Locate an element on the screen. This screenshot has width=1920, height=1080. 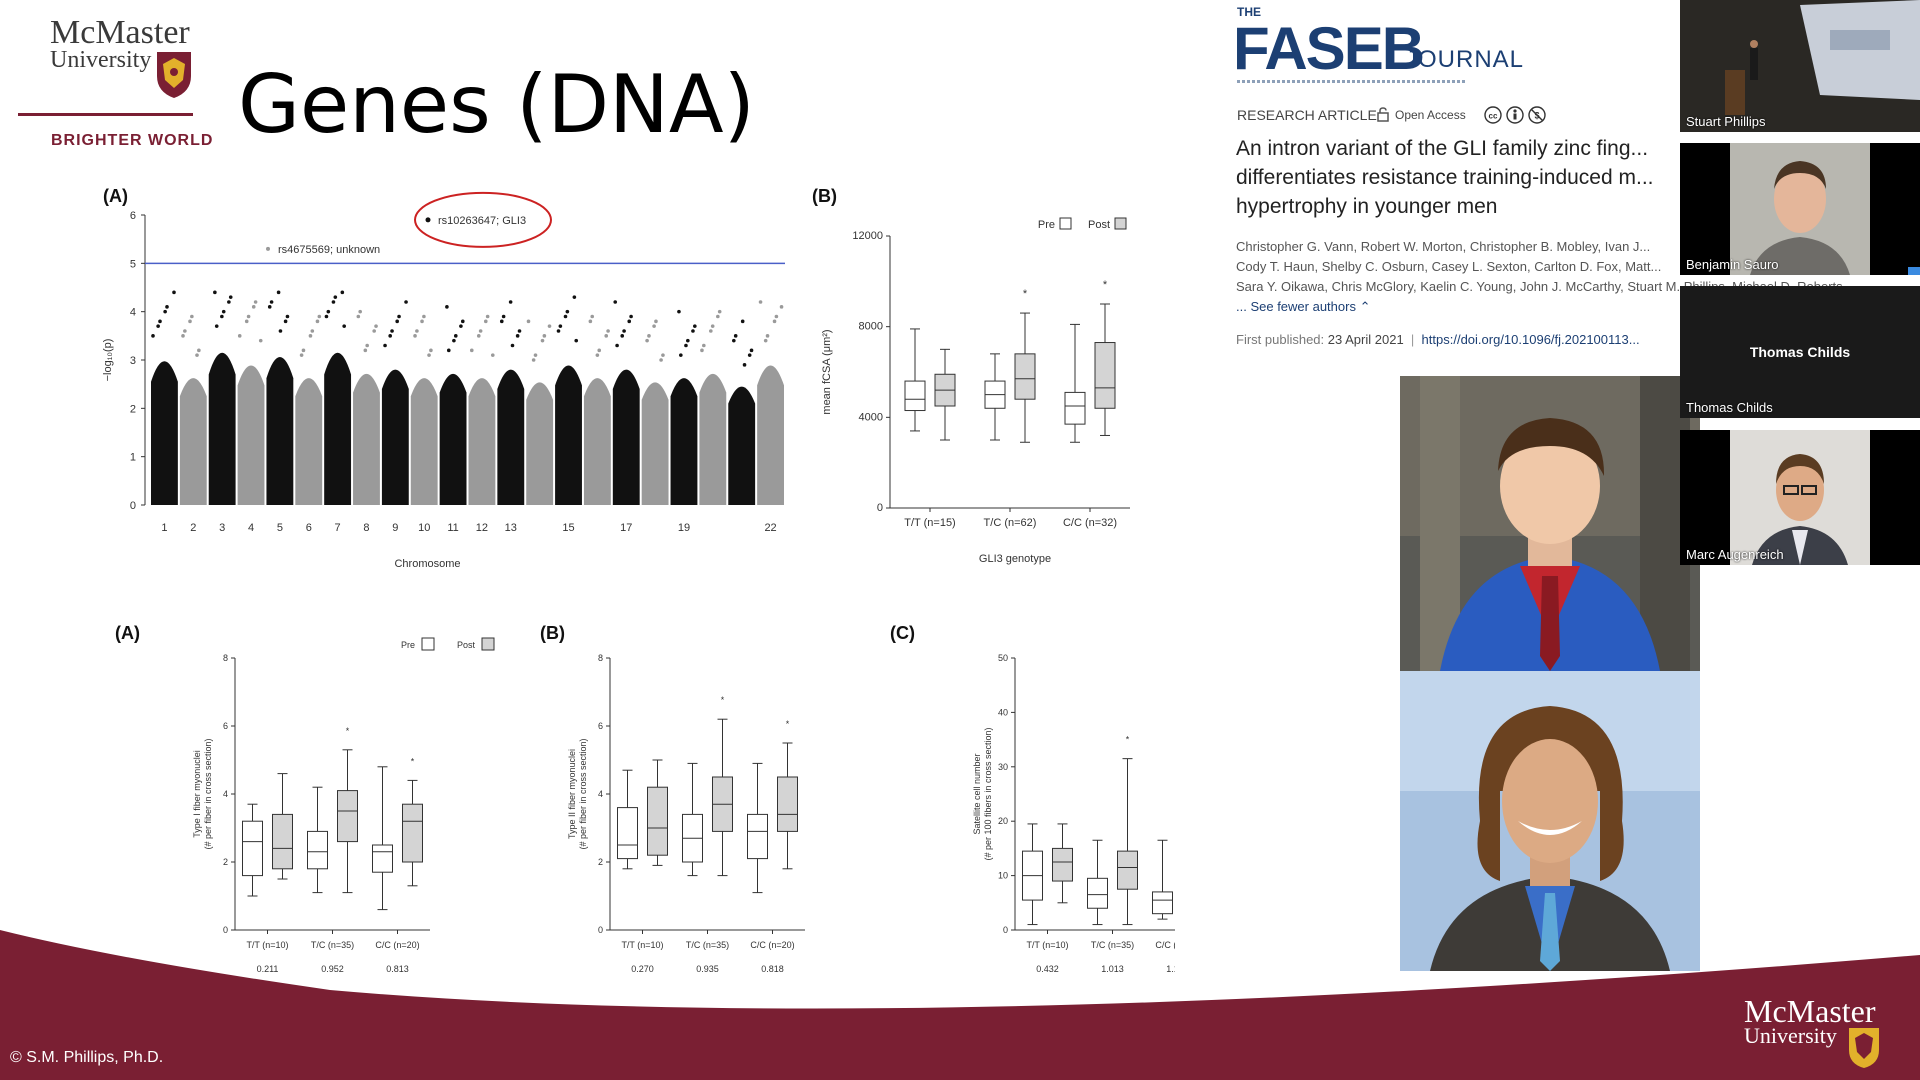
see-fewer-authors-link: ... See fewer authors ⌃ is located at coordinates (1462, 307).